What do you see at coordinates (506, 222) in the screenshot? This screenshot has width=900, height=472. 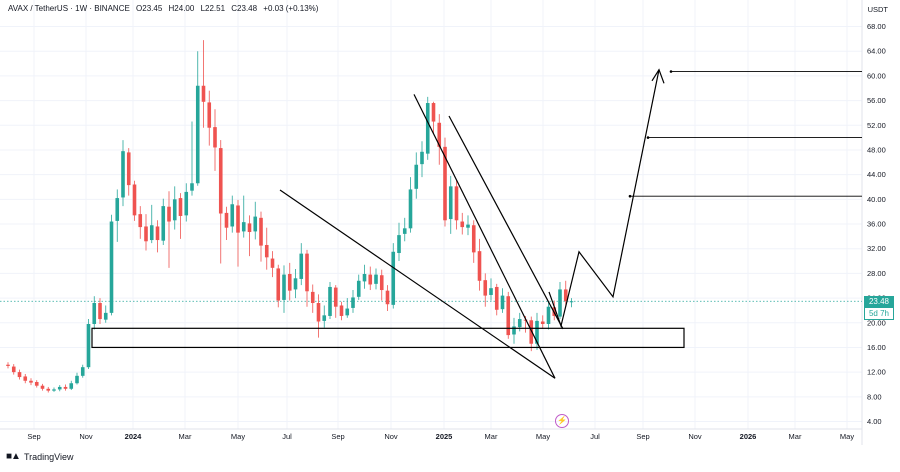 I see `channel-trendline` at bounding box center [506, 222].